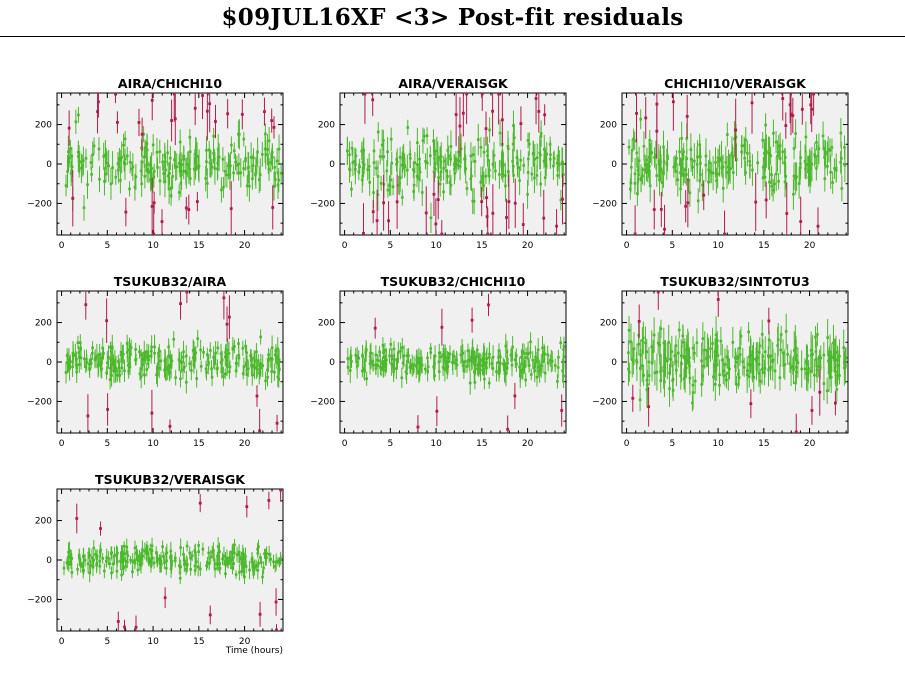 The height and width of the screenshot is (687, 905). I want to click on x-tick-label: 0, so click(345, 444).